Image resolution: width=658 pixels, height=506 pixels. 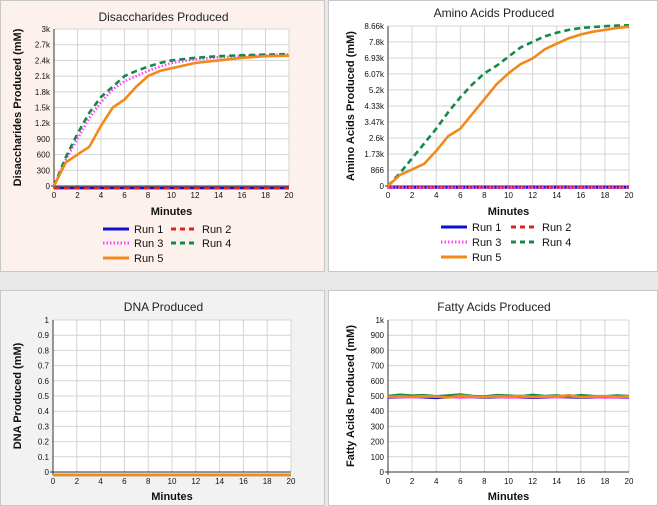 I want to click on chart-0-y-tick-label: 2.4k, so click(x=43, y=60).